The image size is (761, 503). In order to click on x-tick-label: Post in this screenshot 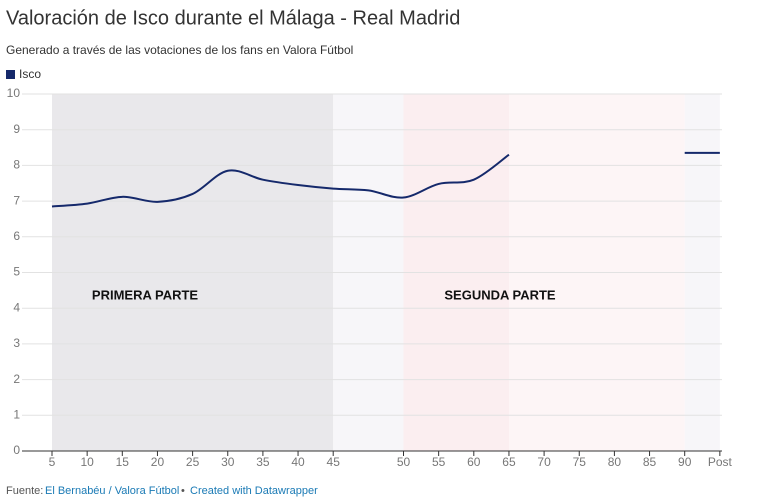, I will do `click(720, 462)`.